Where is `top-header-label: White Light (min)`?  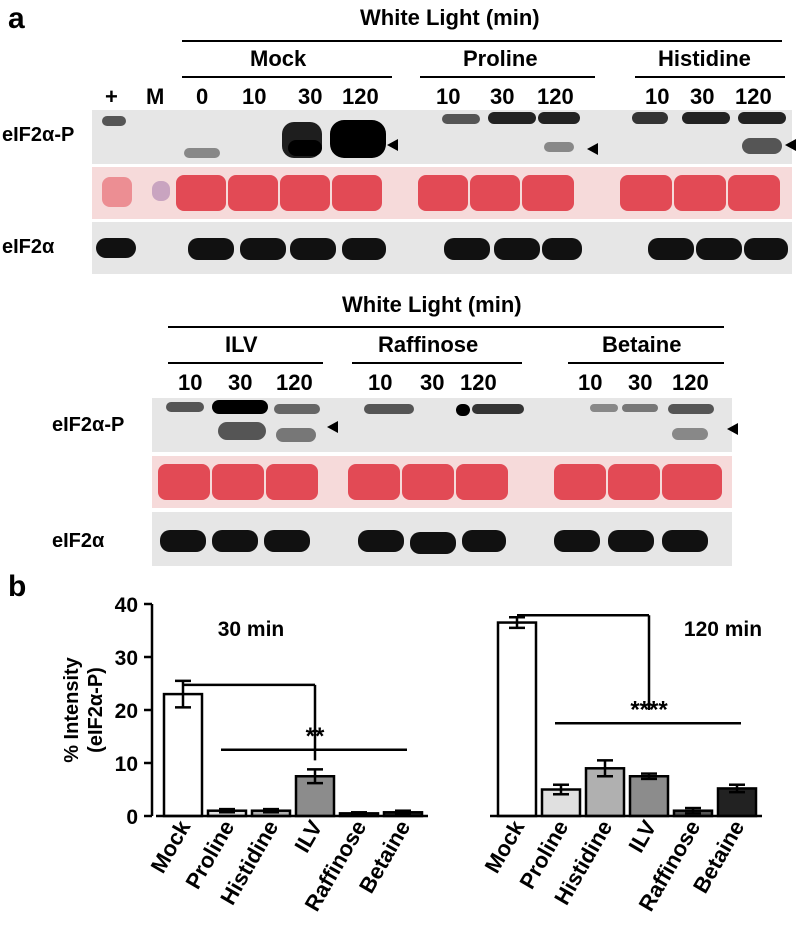
top-header-label: White Light (min) is located at coordinates (450, 17).